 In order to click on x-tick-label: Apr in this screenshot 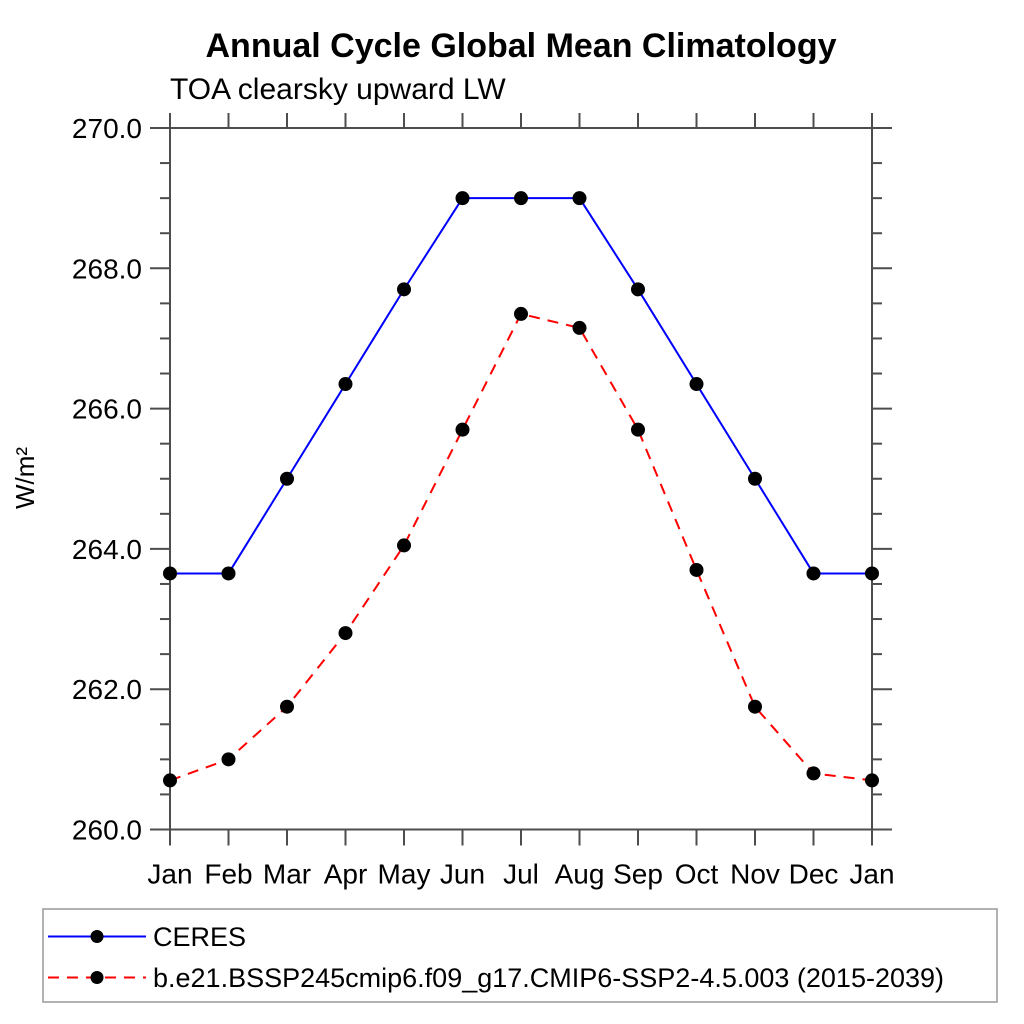, I will do `click(346, 874)`.